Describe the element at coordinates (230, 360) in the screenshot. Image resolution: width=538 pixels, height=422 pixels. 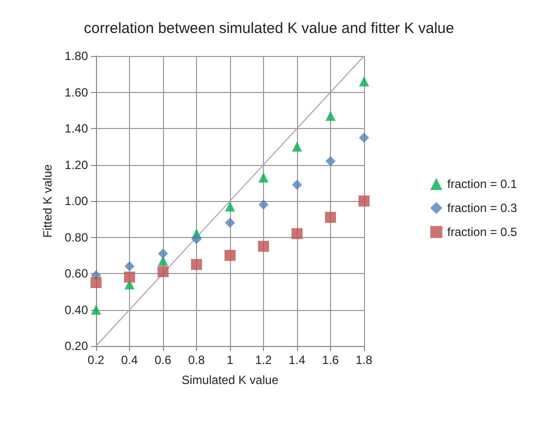
I see `x-tick-label: 1` at that location.